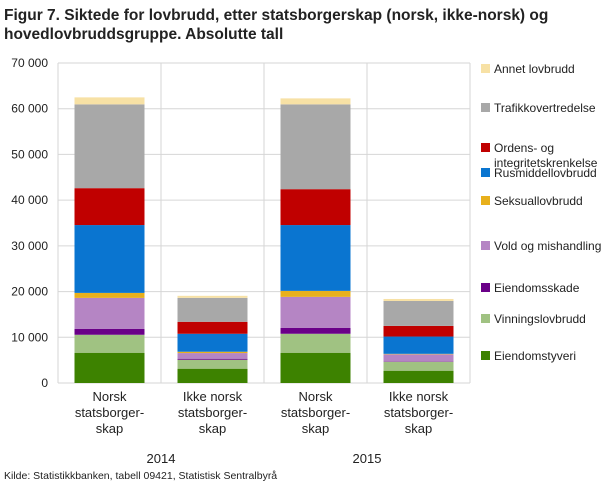 Image resolution: width=609 pixels, height=488 pixels. What do you see at coordinates (161, 458) in the screenshot?
I see `group-label: 2014` at bounding box center [161, 458].